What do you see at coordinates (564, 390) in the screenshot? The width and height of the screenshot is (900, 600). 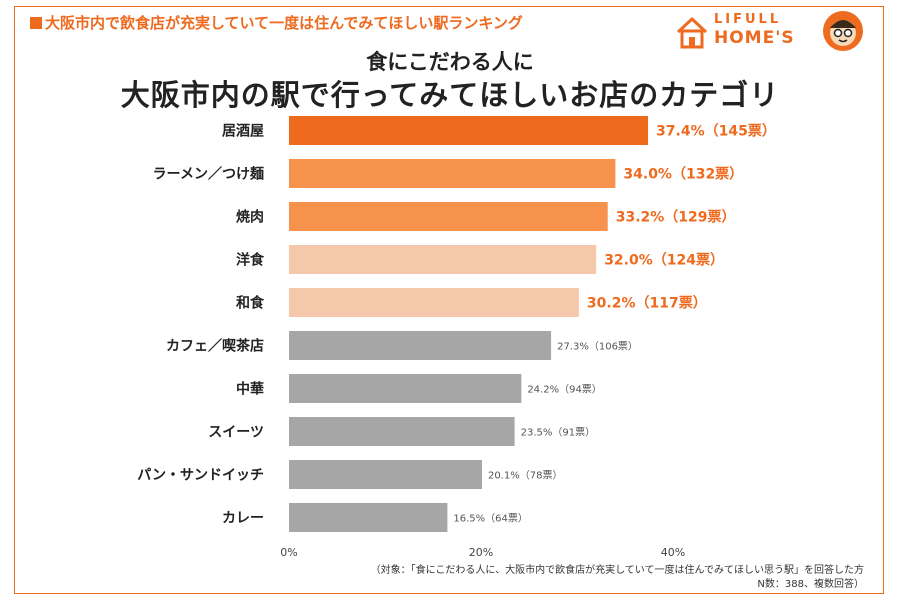 I see `data-label: 24.2%（94票）` at bounding box center [564, 390].